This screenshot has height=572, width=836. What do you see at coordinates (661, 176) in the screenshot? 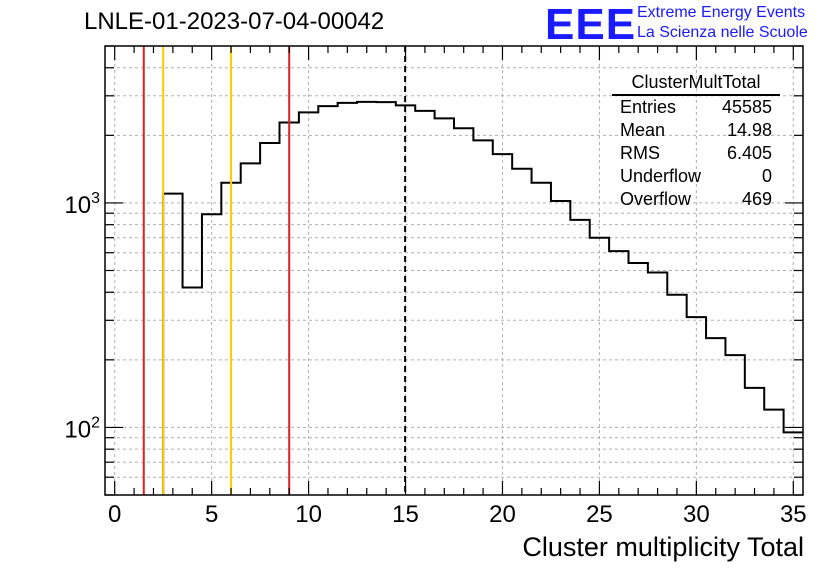
I see `stats-label: Underflow` at bounding box center [661, 176].